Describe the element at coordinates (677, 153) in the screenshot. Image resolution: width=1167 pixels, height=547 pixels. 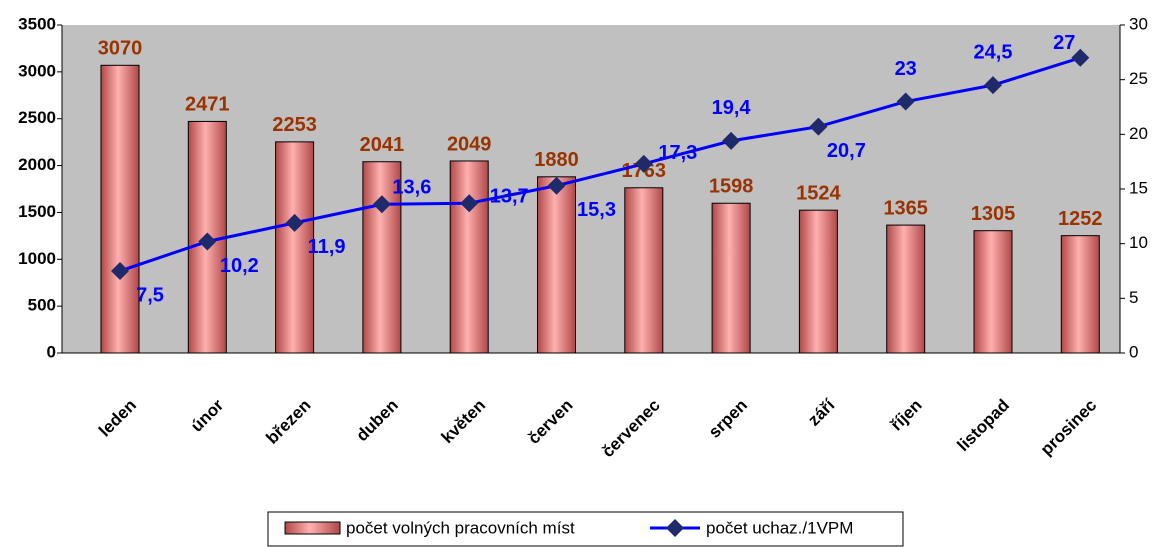
I see `line-value-label: 17,3` at that location.